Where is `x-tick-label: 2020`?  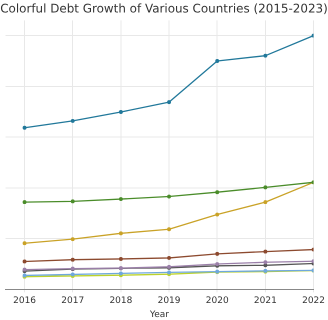 x-tick-label: 2020 is located at coordinates (217, 301).